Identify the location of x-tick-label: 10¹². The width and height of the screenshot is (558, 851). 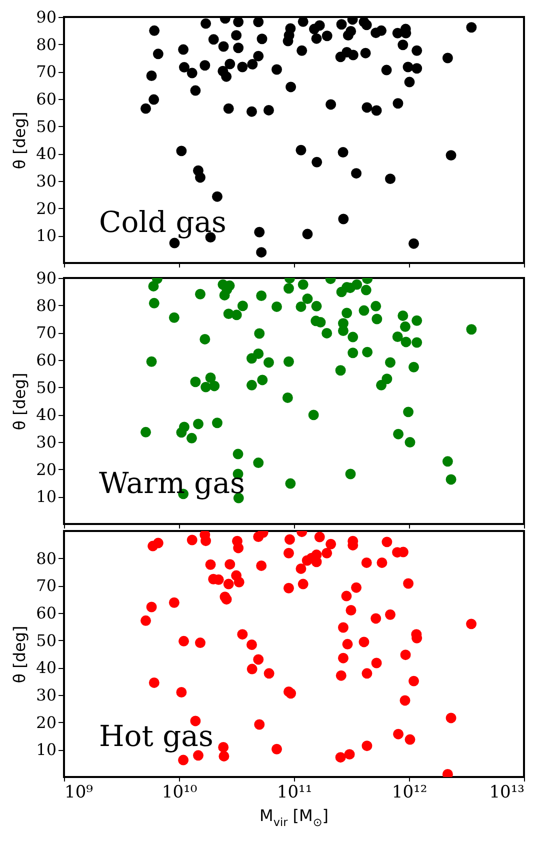
(410, 792).